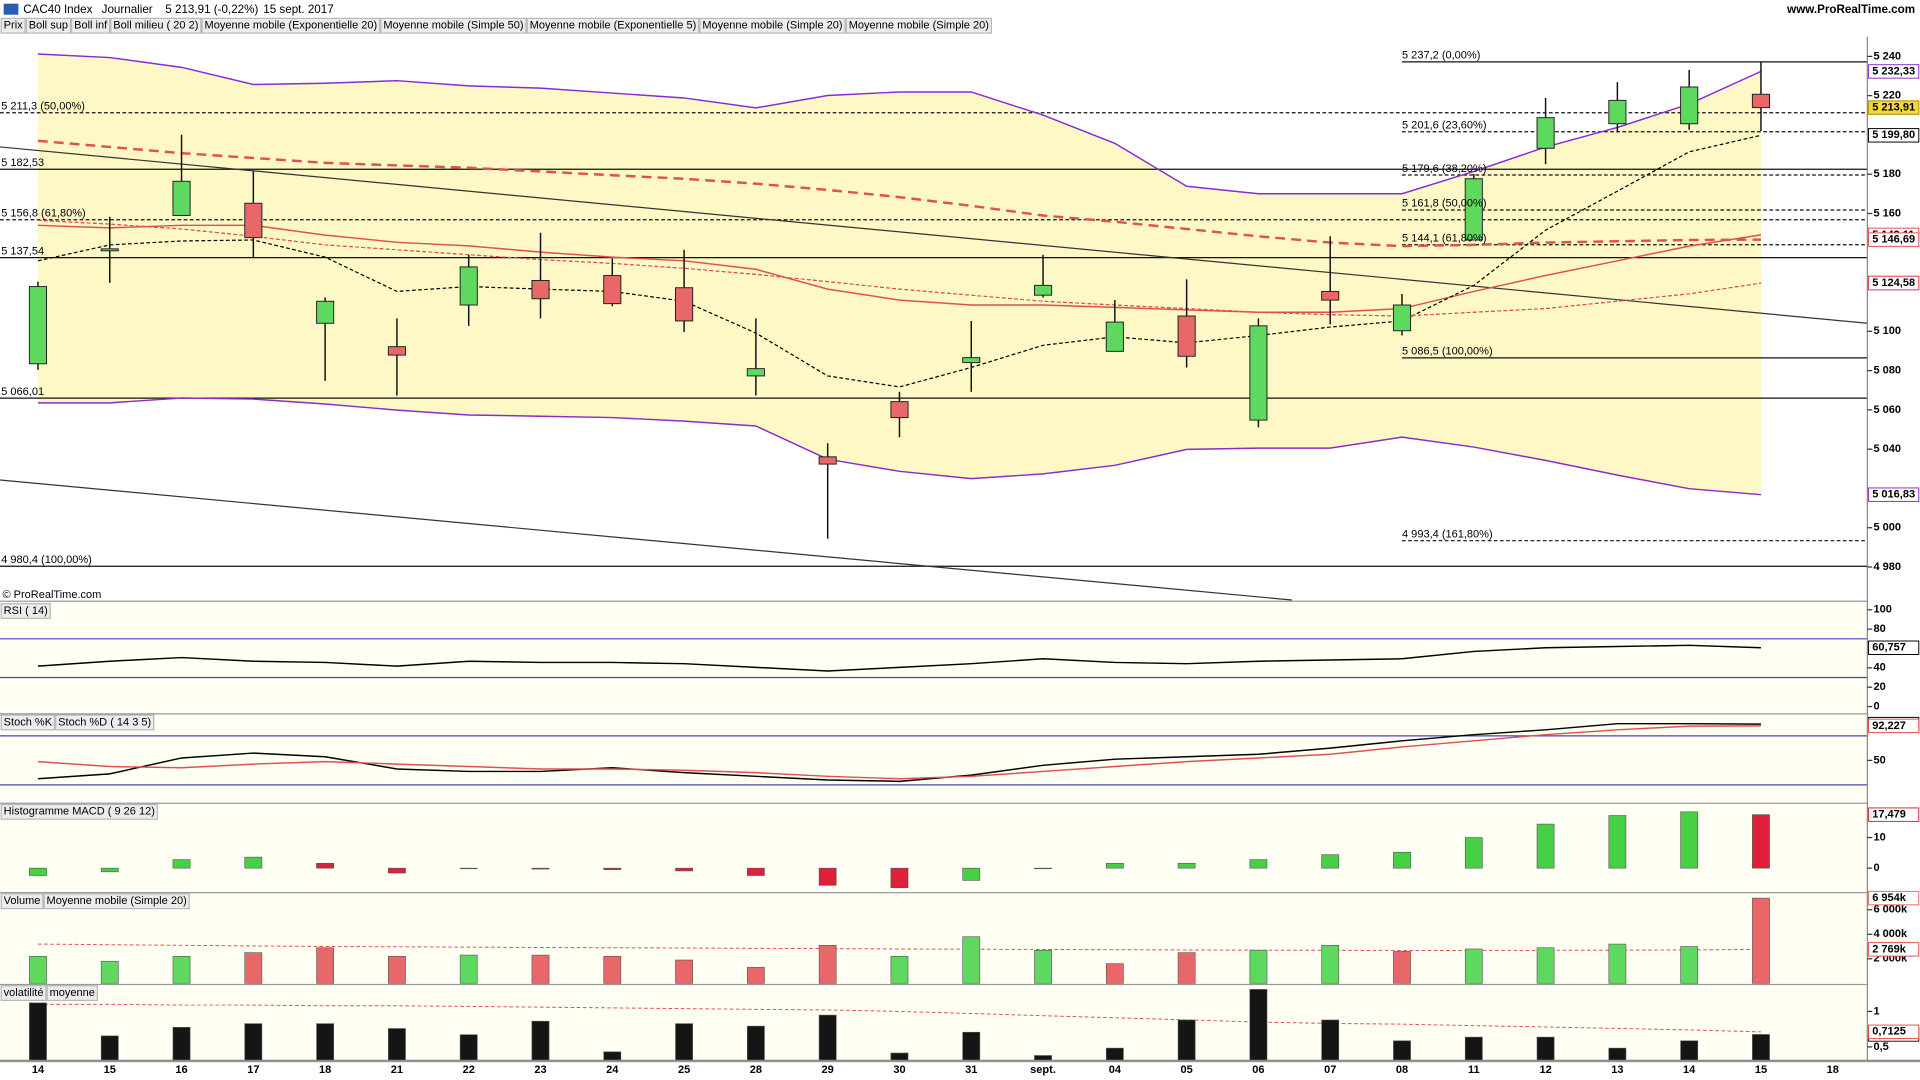 This screenshot has width=1920, height=1080. Describe the element at coordinates (1887, 528) in the screenshot. I see `y-tick-label: 5 000` at that location.